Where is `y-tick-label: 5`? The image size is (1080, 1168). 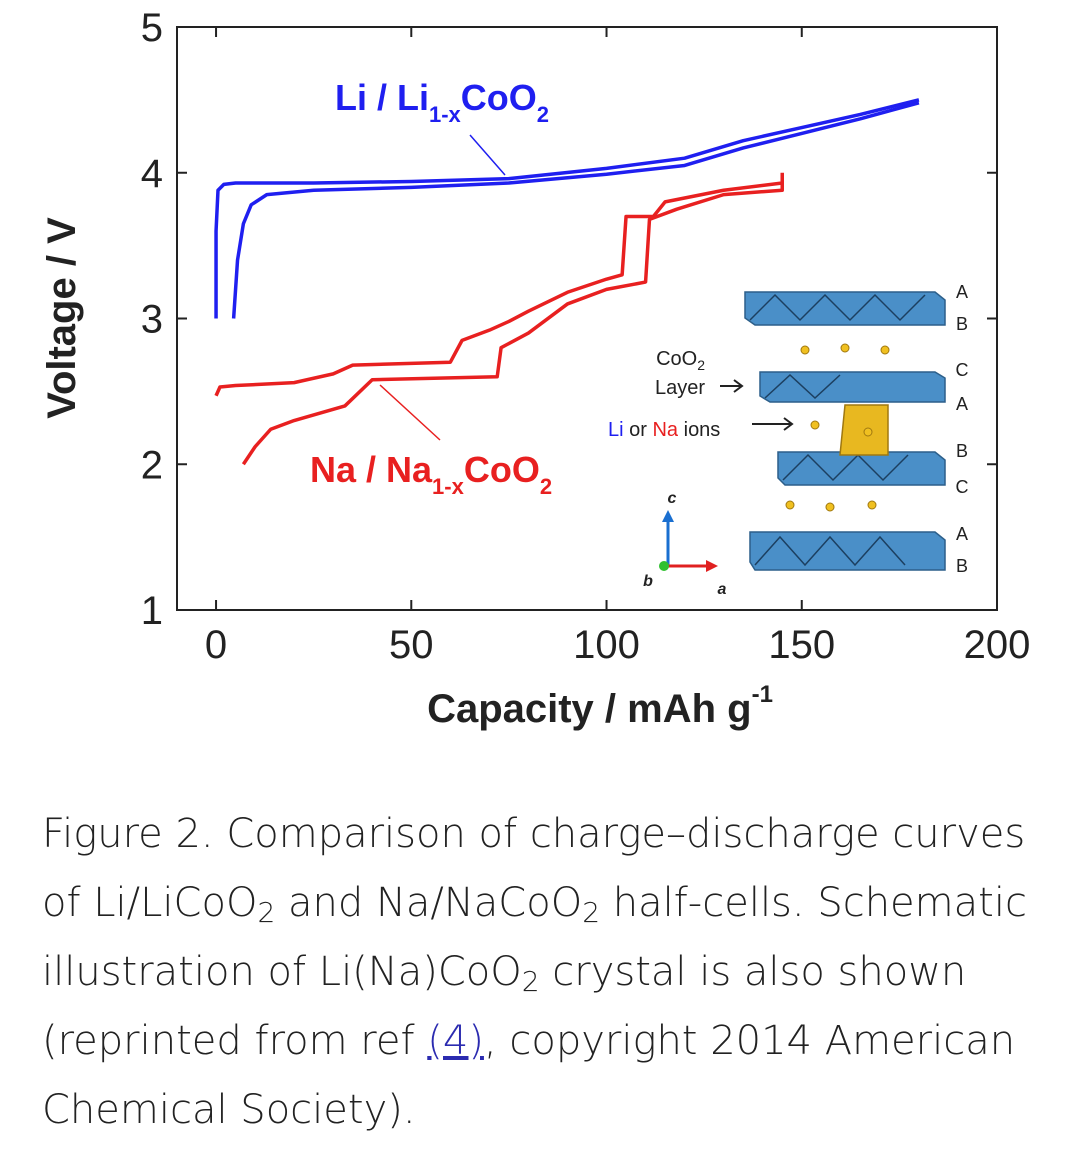 y-tick-label: 5 is located at coordinates (152, 28).